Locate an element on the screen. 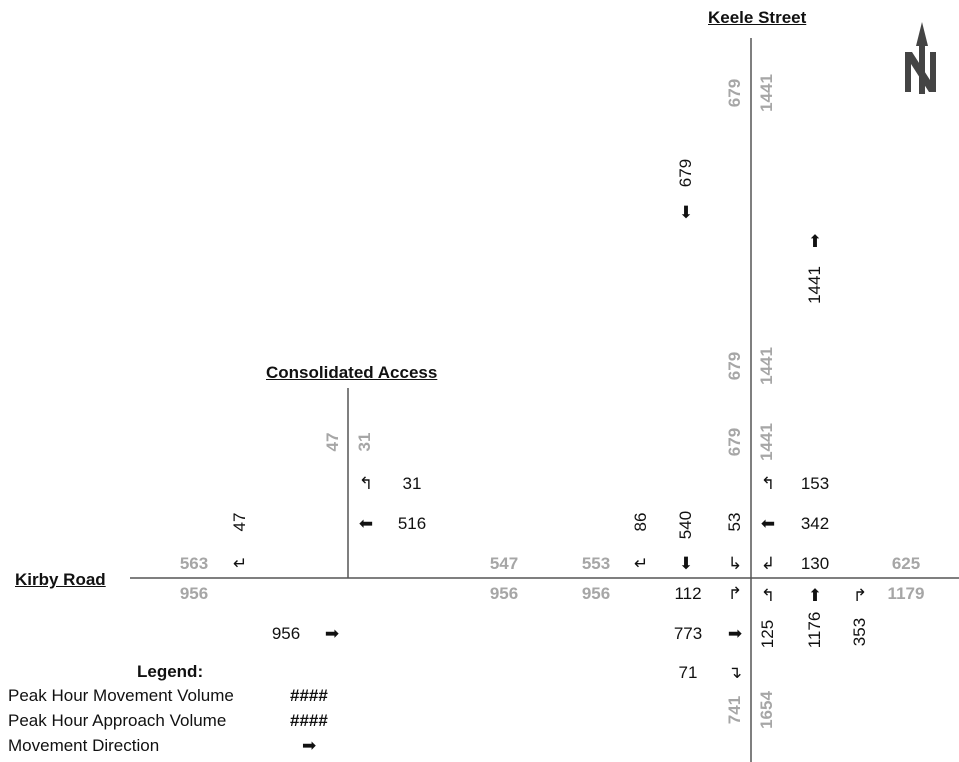 The image size is (959, 762). keele-south-leg-outbound: 741 is located at coordinates (734, 710).